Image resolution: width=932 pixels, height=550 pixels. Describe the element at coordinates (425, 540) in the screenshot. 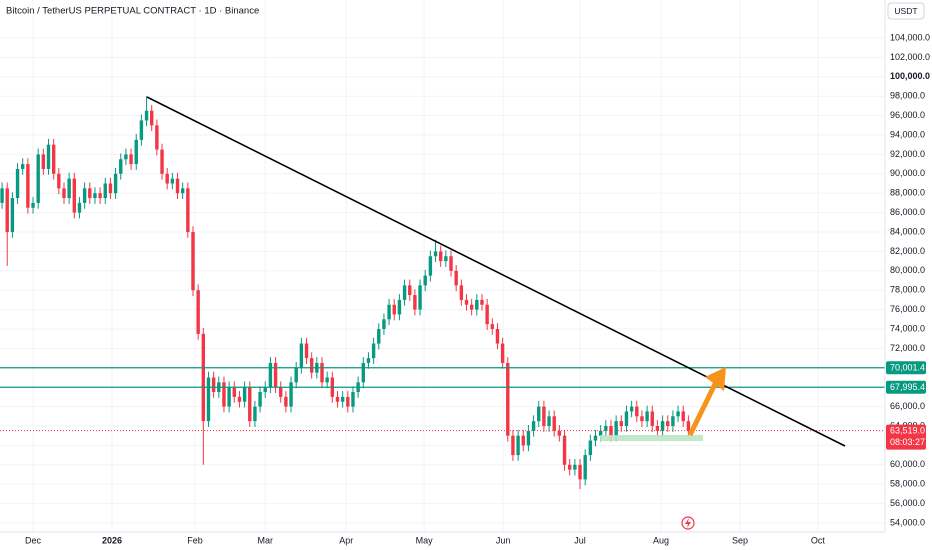

I see `x-tick-label: May` at that location.